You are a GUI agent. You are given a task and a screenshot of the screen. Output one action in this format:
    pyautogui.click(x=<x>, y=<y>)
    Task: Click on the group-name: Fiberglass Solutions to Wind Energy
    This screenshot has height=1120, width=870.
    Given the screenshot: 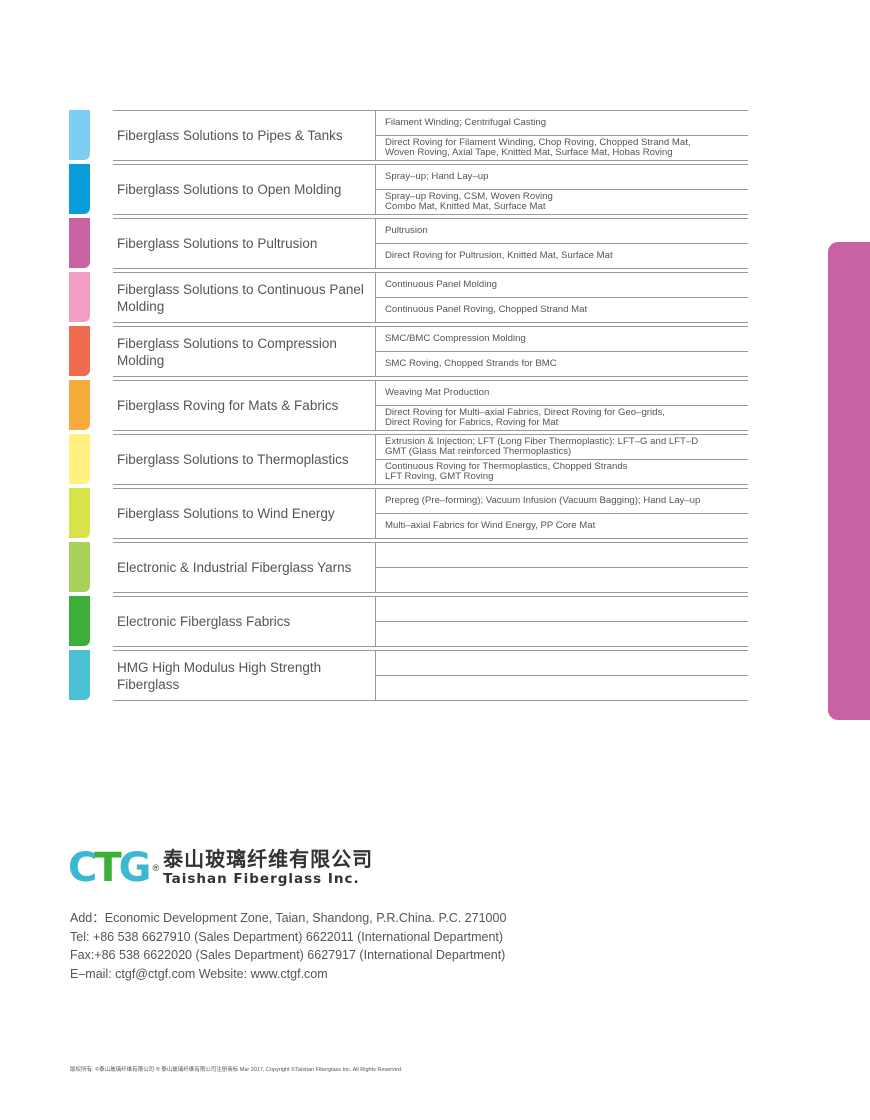 What is the action you would take?
    pyautogui.click(x=226, y=513)
    